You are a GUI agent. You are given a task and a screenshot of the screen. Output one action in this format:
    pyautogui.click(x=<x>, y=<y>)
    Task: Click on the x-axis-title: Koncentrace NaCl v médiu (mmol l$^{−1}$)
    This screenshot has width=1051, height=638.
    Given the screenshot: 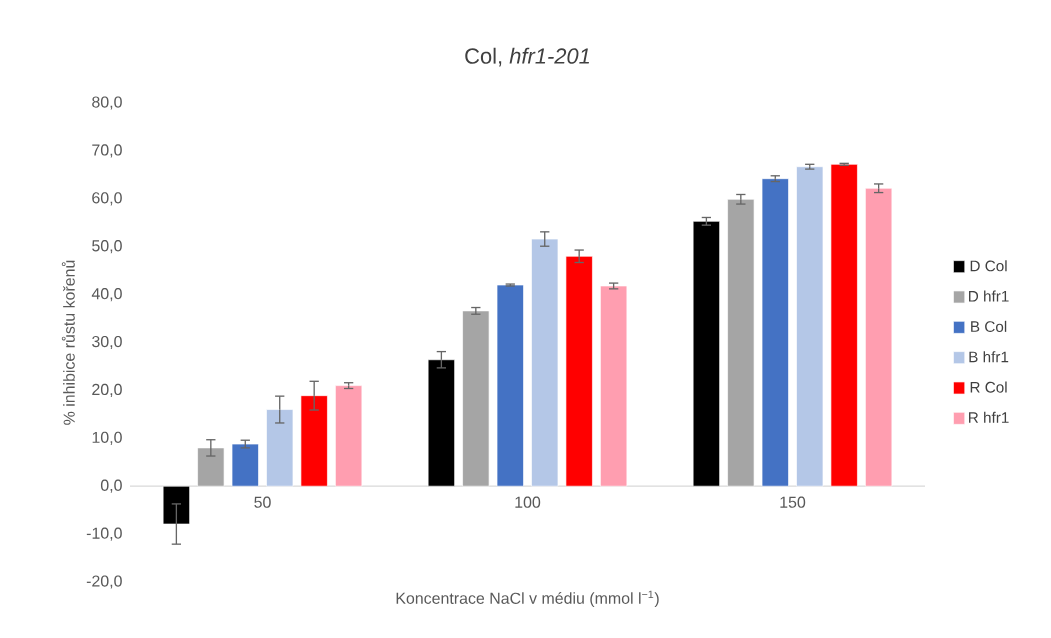 What is the action you would take?
    pyautogui.click(x=527, y=599)
    